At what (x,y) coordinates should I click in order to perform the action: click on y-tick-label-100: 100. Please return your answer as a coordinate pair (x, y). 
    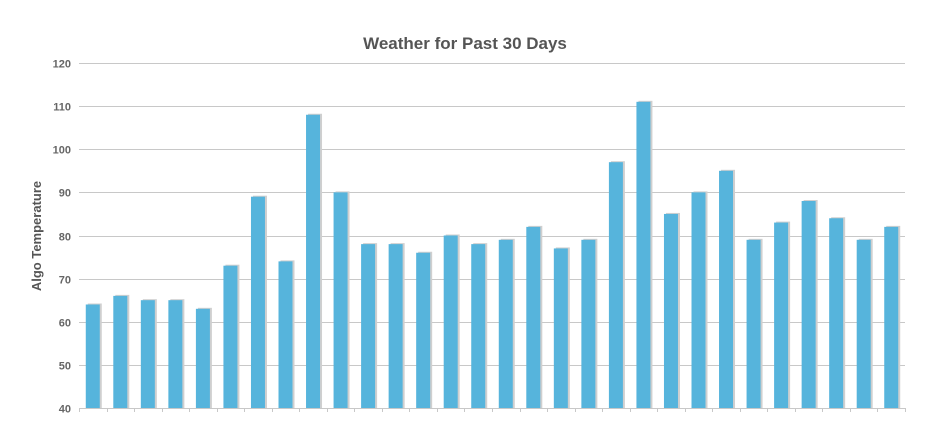
    Looking at the image, I should click on (62, 151).